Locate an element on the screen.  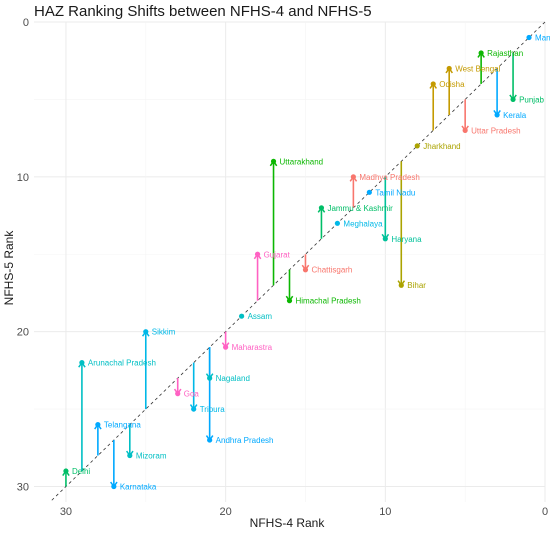
point-label: Arunachal Pradesh is located at coordinates (122, 363).